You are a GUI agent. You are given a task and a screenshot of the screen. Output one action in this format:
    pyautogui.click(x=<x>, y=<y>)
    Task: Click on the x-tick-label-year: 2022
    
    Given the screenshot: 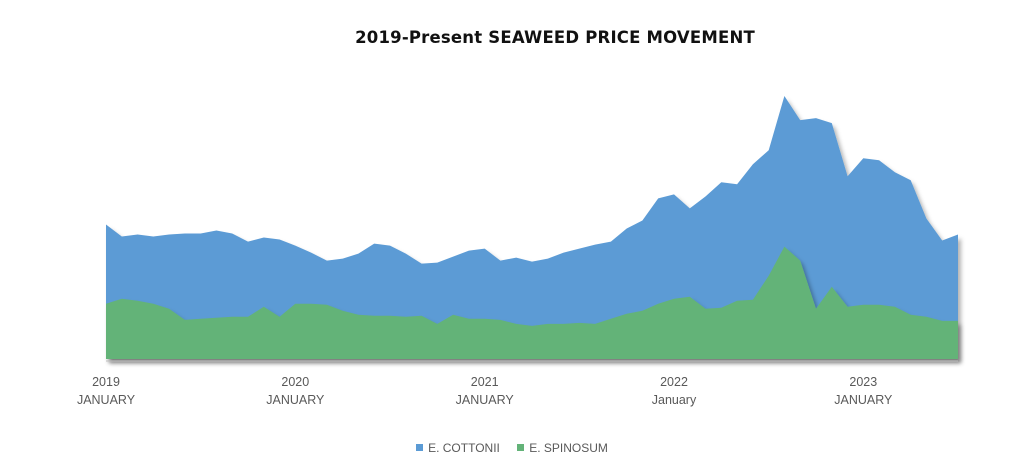 What is the action you would take?
    pyautogui.click(x=674, y=382)
    